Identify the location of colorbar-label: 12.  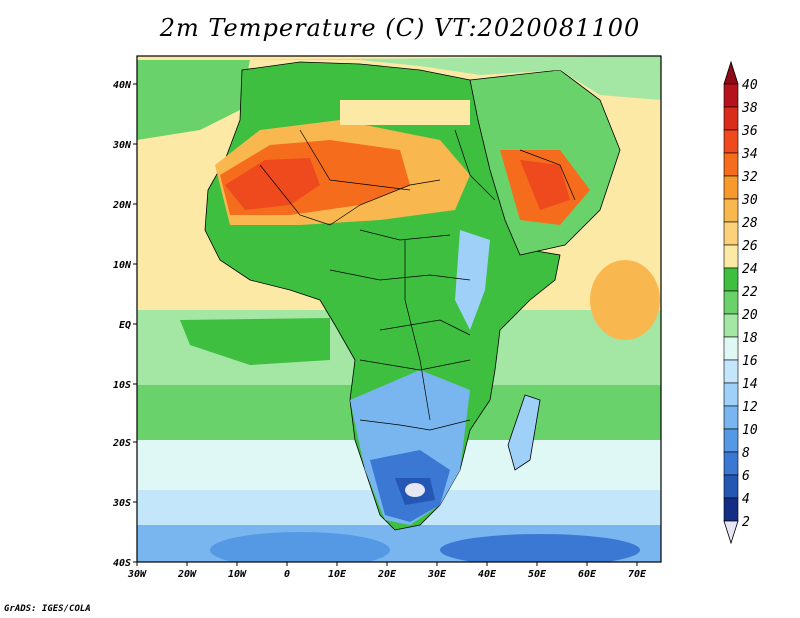
(750, 407).